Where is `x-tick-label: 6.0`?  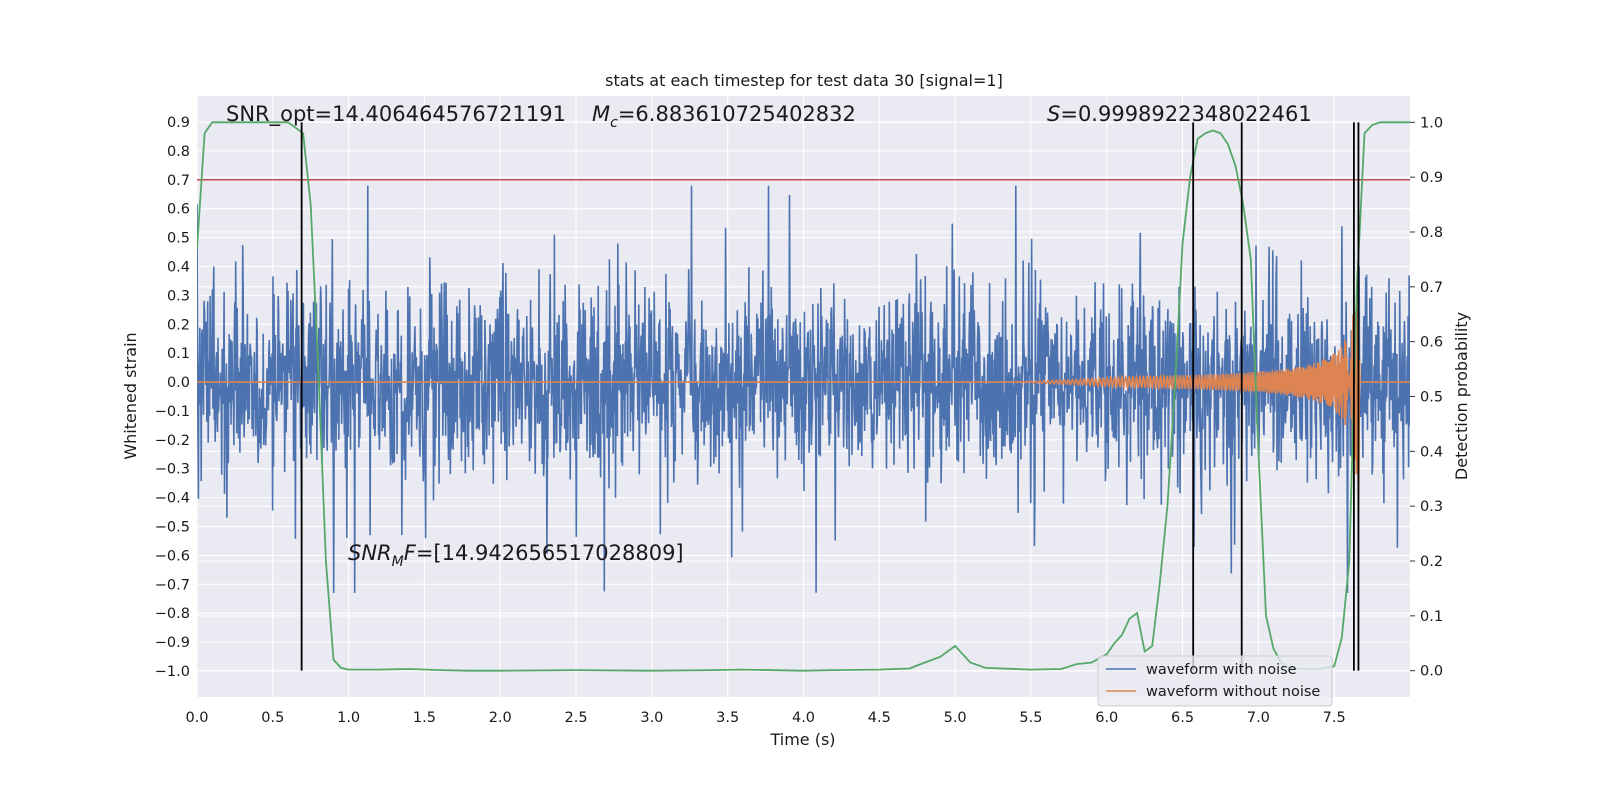
x-tick-label: 6.0 is located at coordinates (1106, 718).